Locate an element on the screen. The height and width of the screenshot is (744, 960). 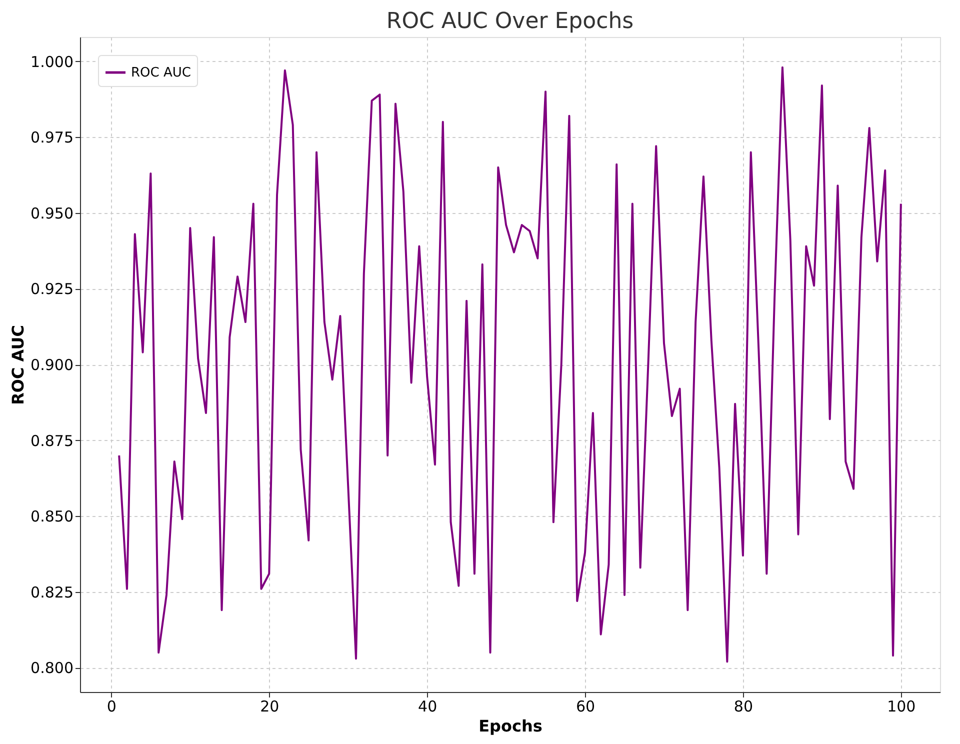
x-tick-label: 60 is located at coordinates (586, 707).